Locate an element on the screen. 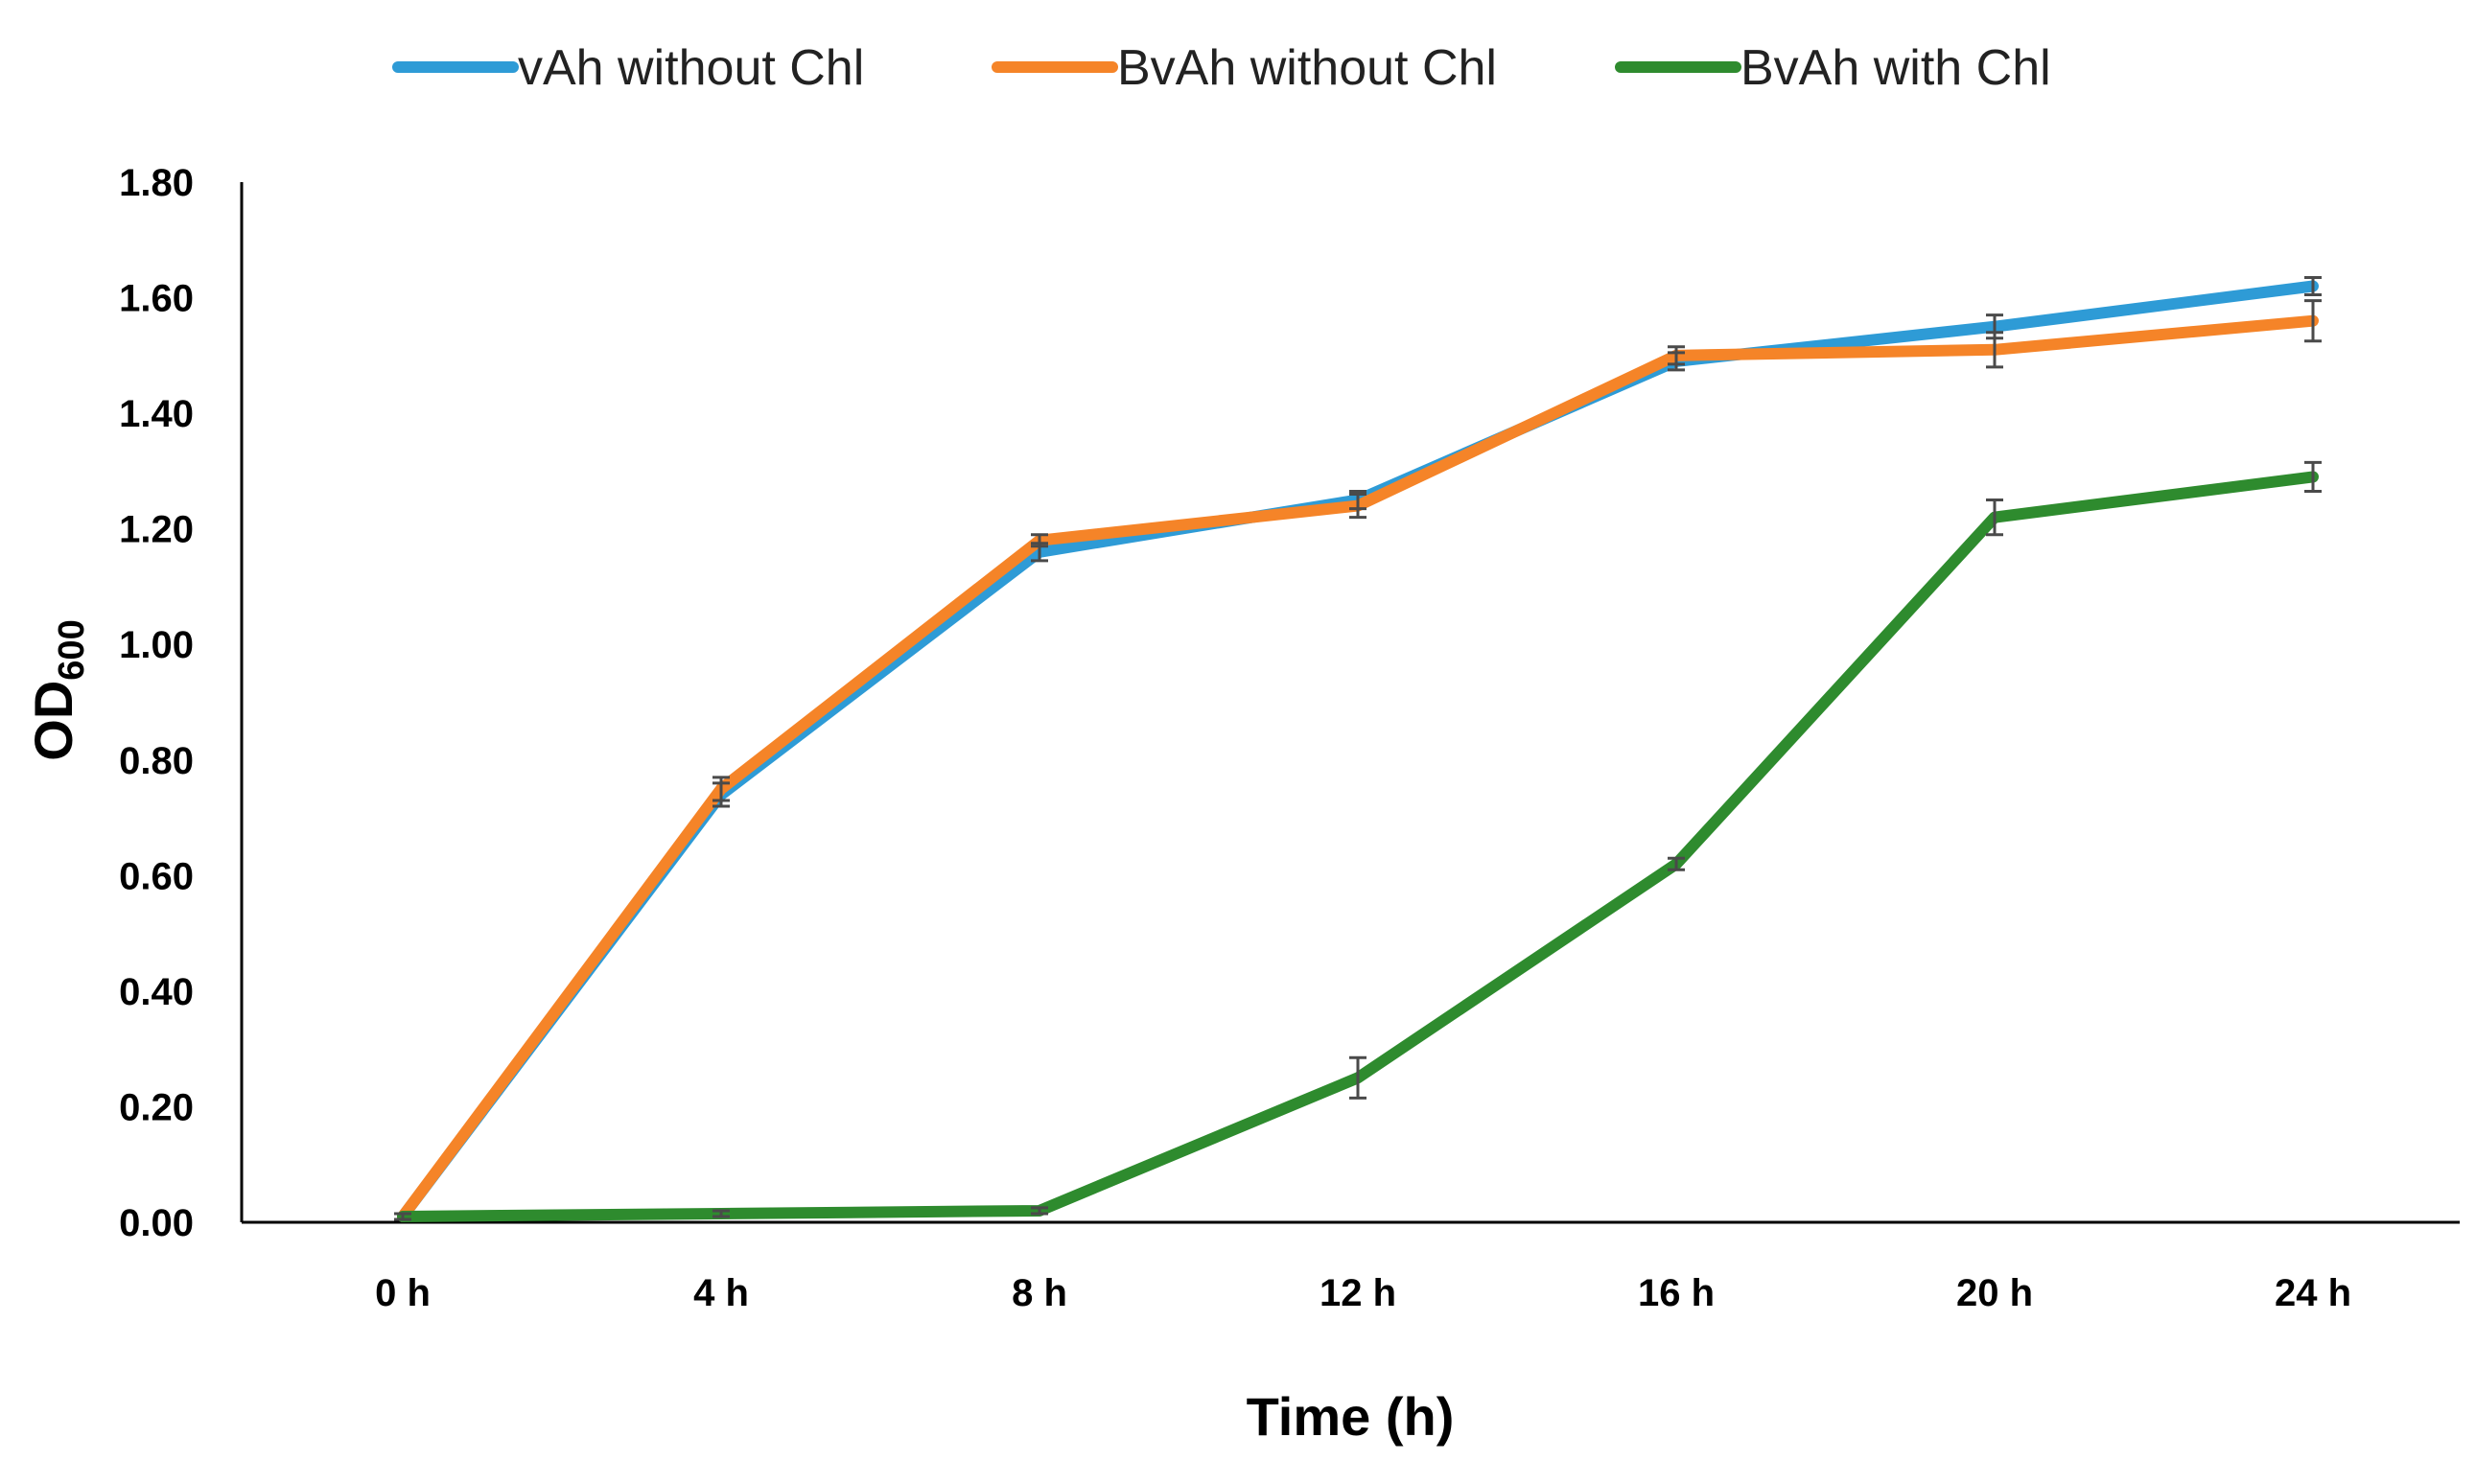 The image size is (2476, 1484). y-tick-label: 1.80 is located at coordinates (156, 183).